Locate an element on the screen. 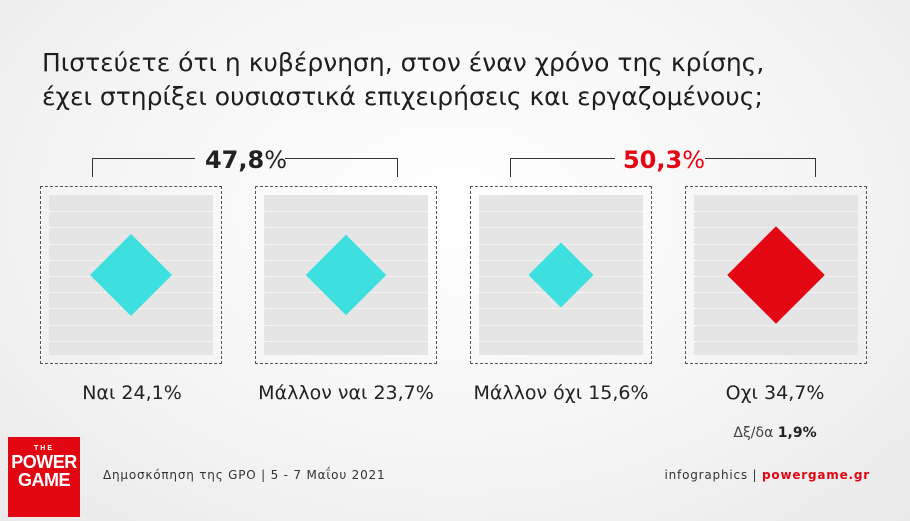 Image resolution: width=910 pixels, height=521 pixels. group-total-yes-pct: % is located at coordinates (276, 160).